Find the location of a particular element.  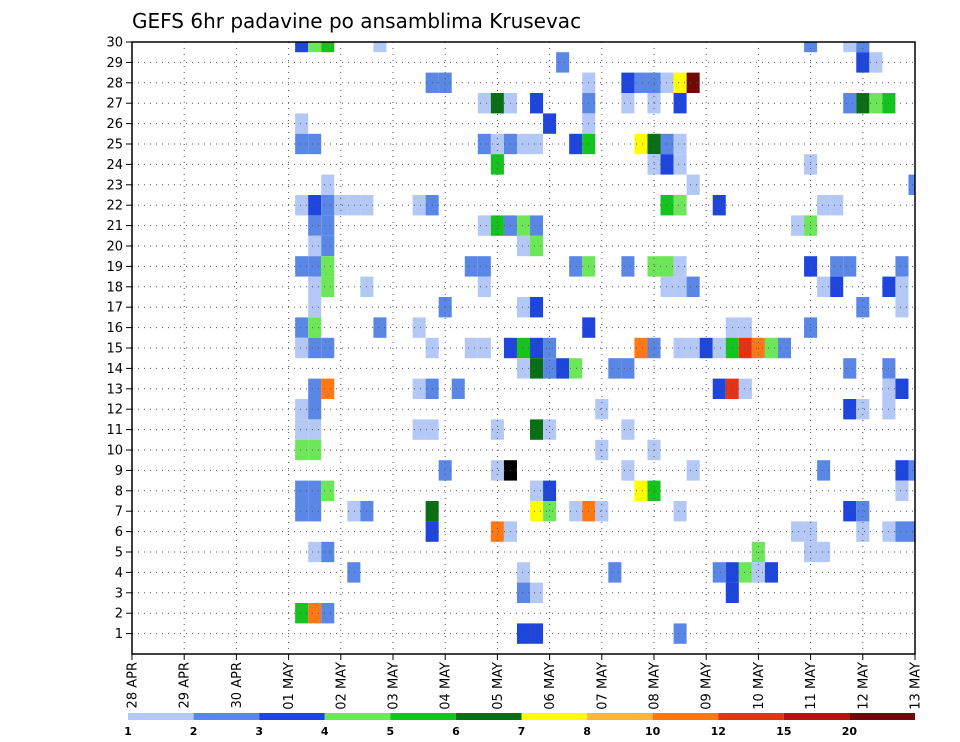

y-tick-label: 14 is located at coordinates (114, 369).